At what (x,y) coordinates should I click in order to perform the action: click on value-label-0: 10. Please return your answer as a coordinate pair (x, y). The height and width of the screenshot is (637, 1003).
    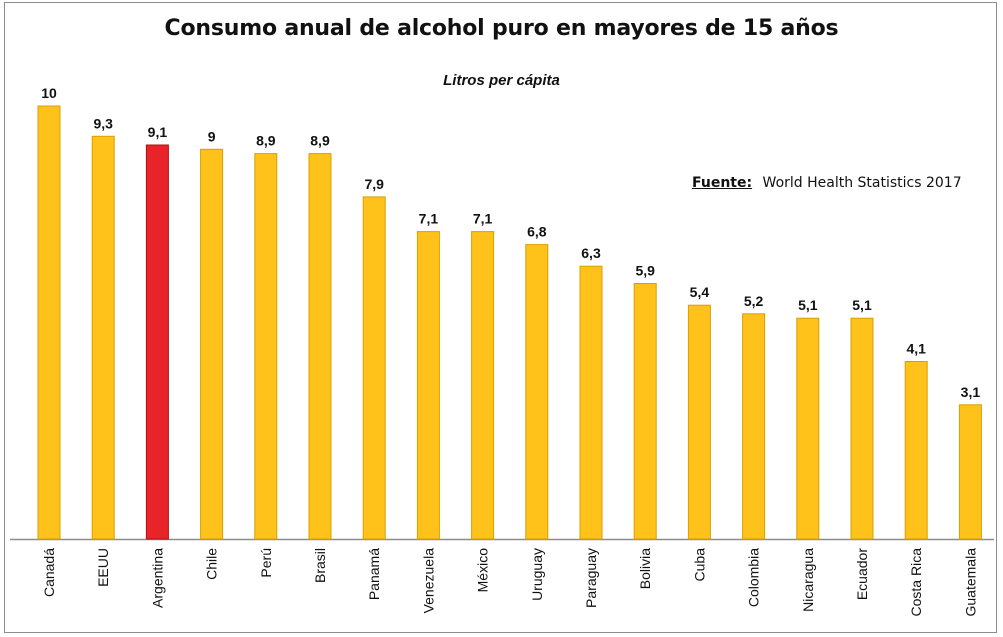
    Looking at the image, I should click on (49, 93).